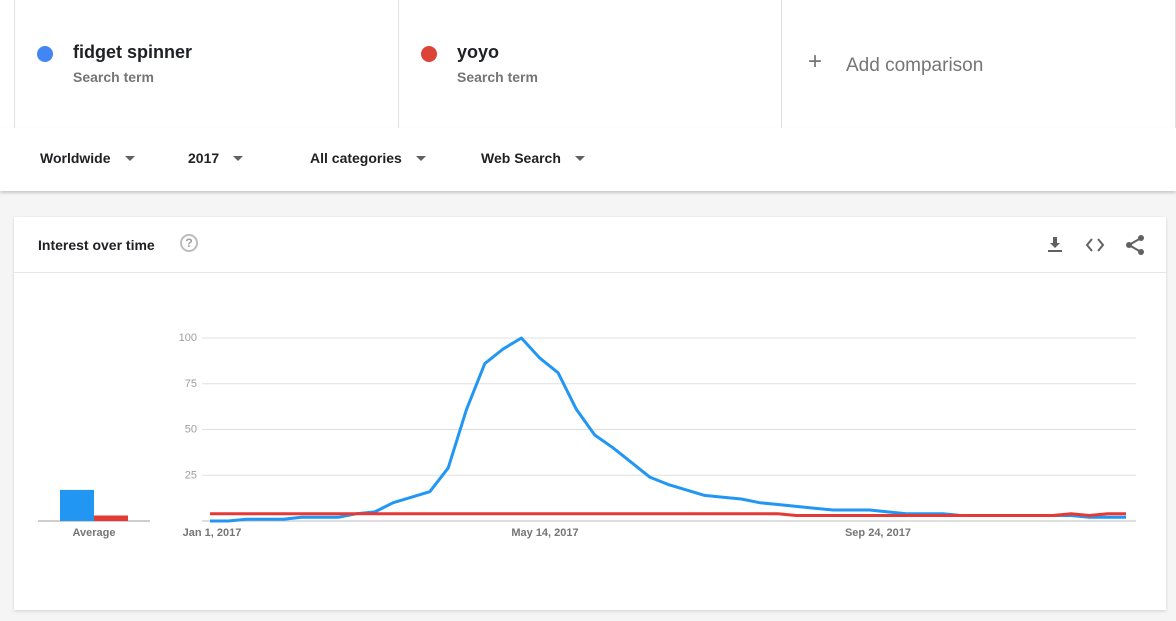 This screenshot has height=621, width=1176. I want to click on download-icon, so click(1055, 245).